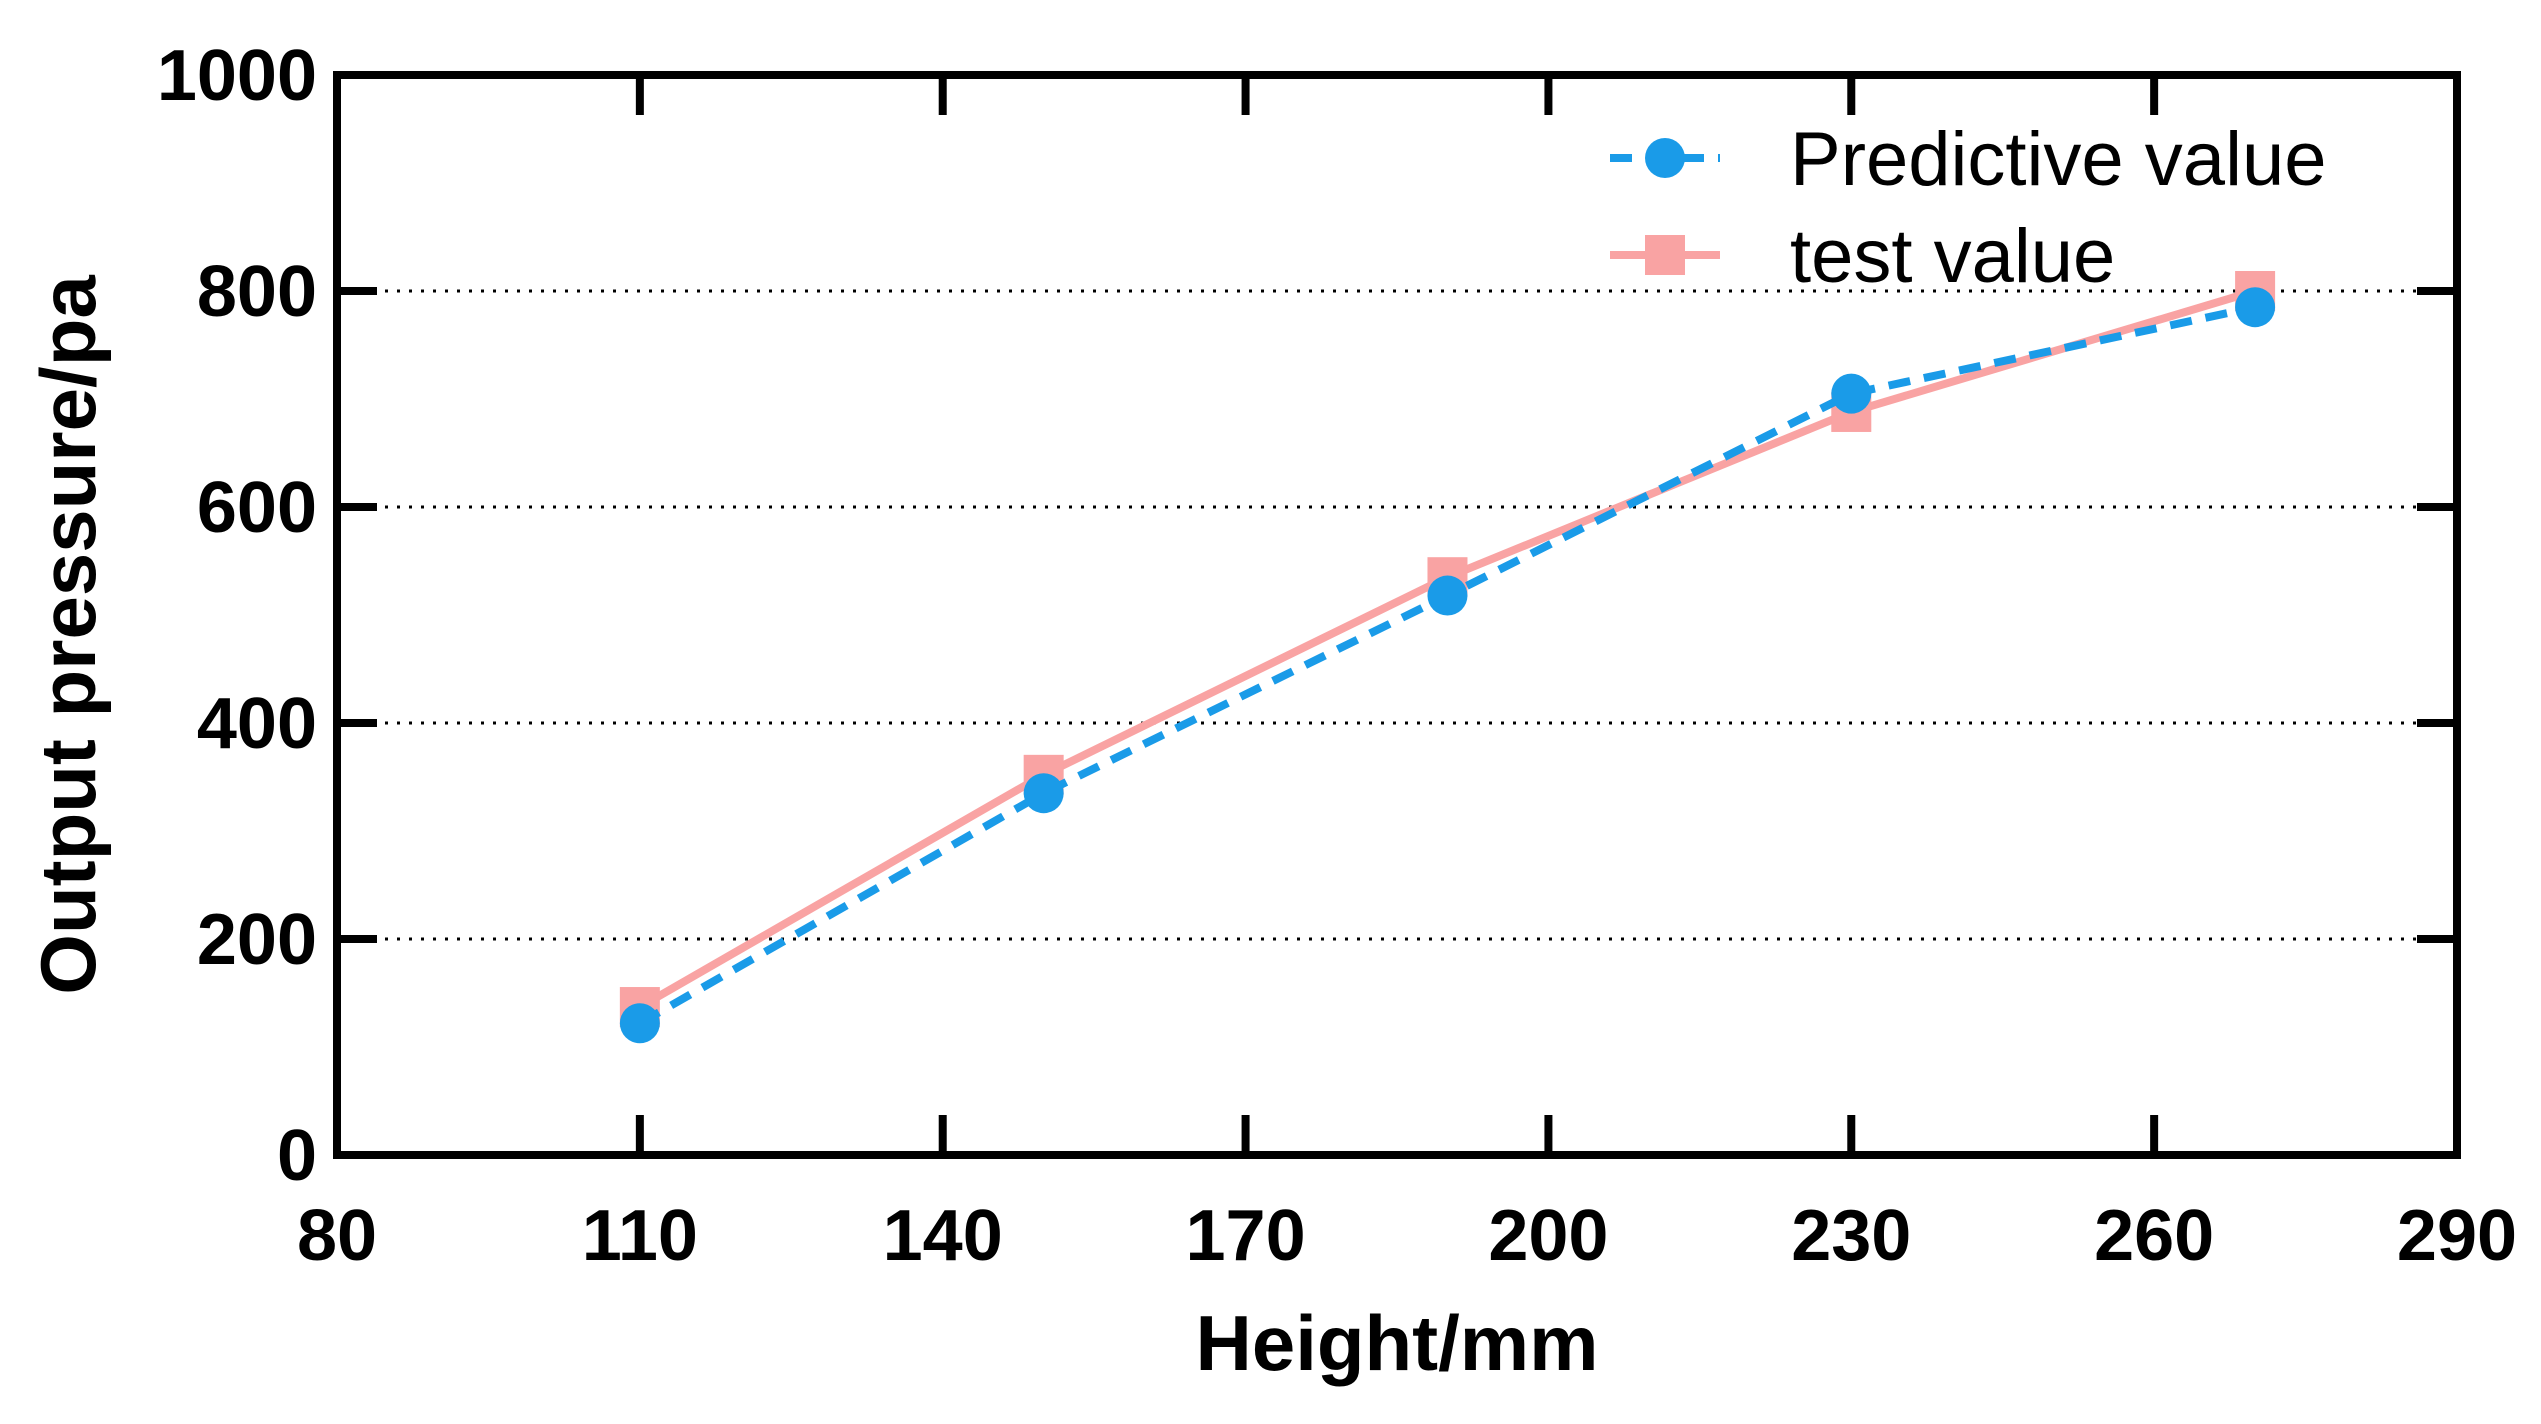  I want to click on legend-swatch-test-marker, so click(1665, 255).